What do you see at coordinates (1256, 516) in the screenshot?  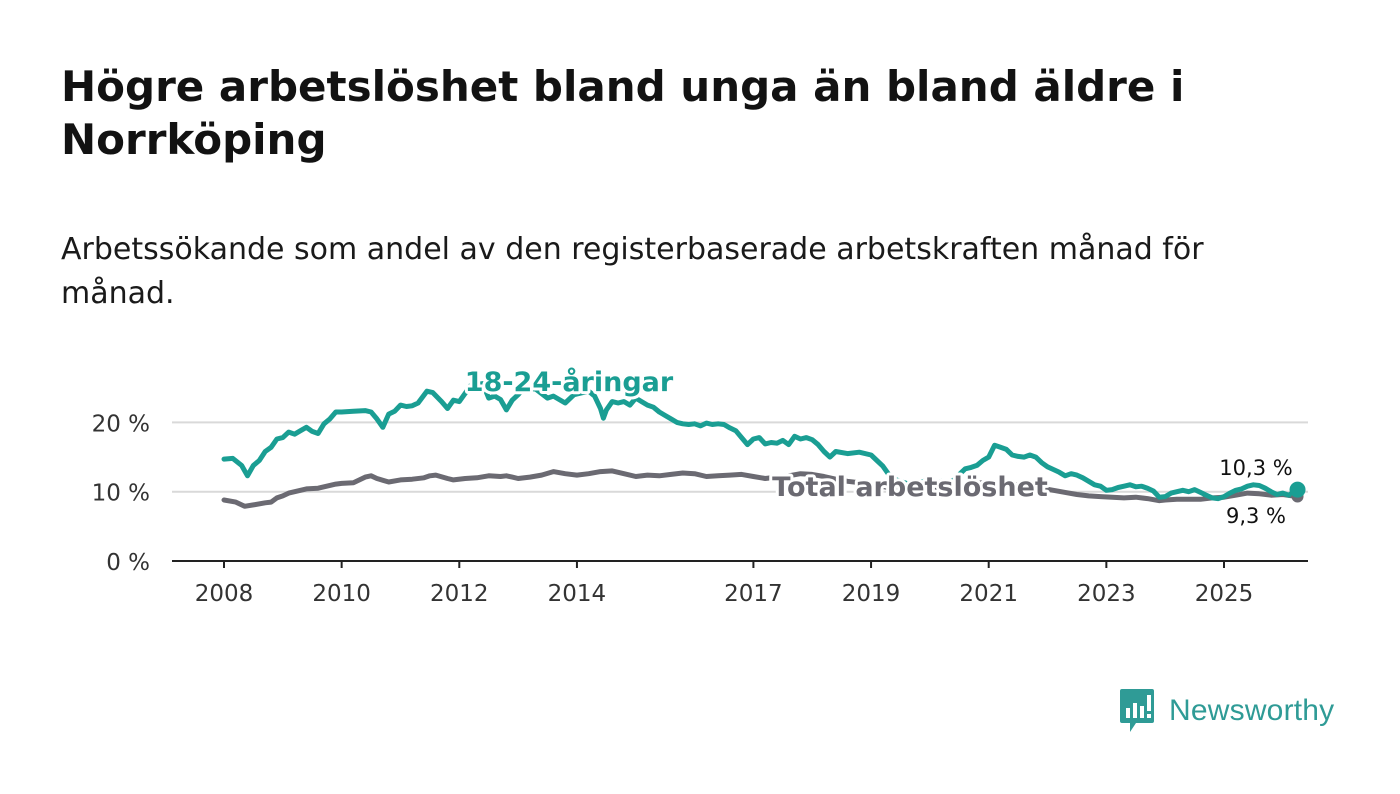 I see `end-value-total: 9,3 %` at bounding box center [1256, 516].